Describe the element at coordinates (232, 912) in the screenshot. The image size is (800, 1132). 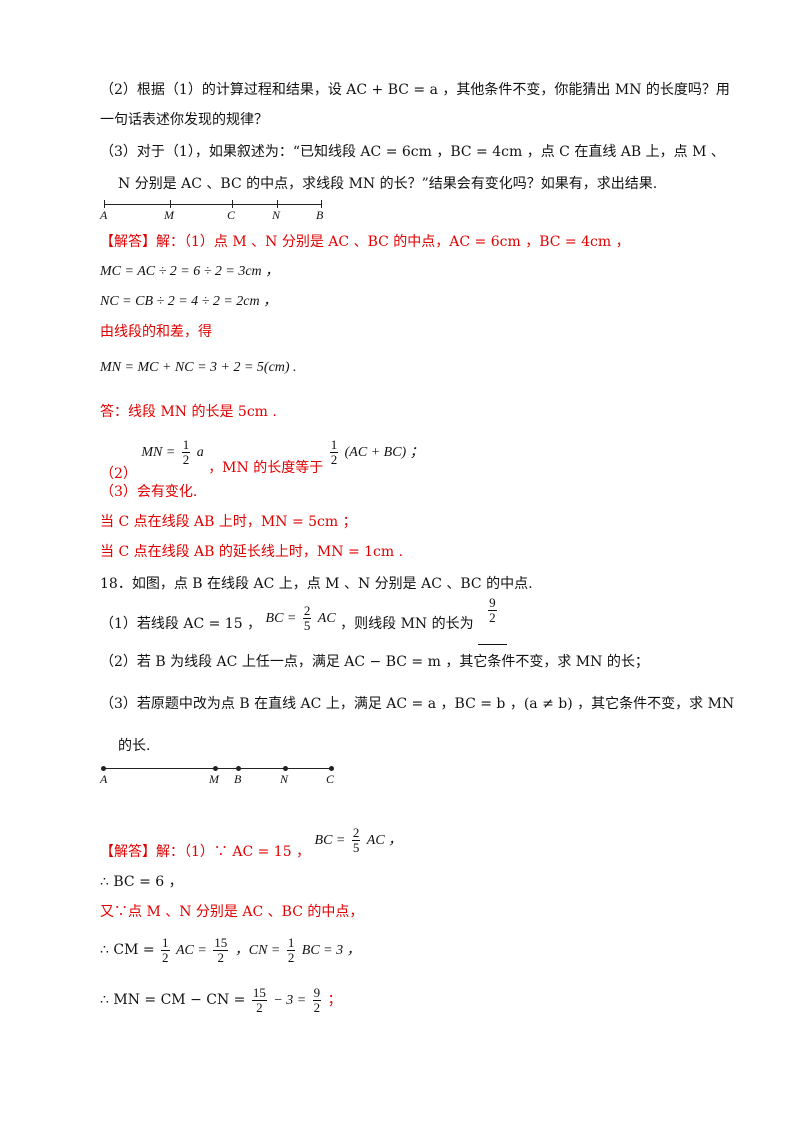
I see `a18-line3: 又∵点 M 、N 分别是 AC 、BC 的中点，` at that location.